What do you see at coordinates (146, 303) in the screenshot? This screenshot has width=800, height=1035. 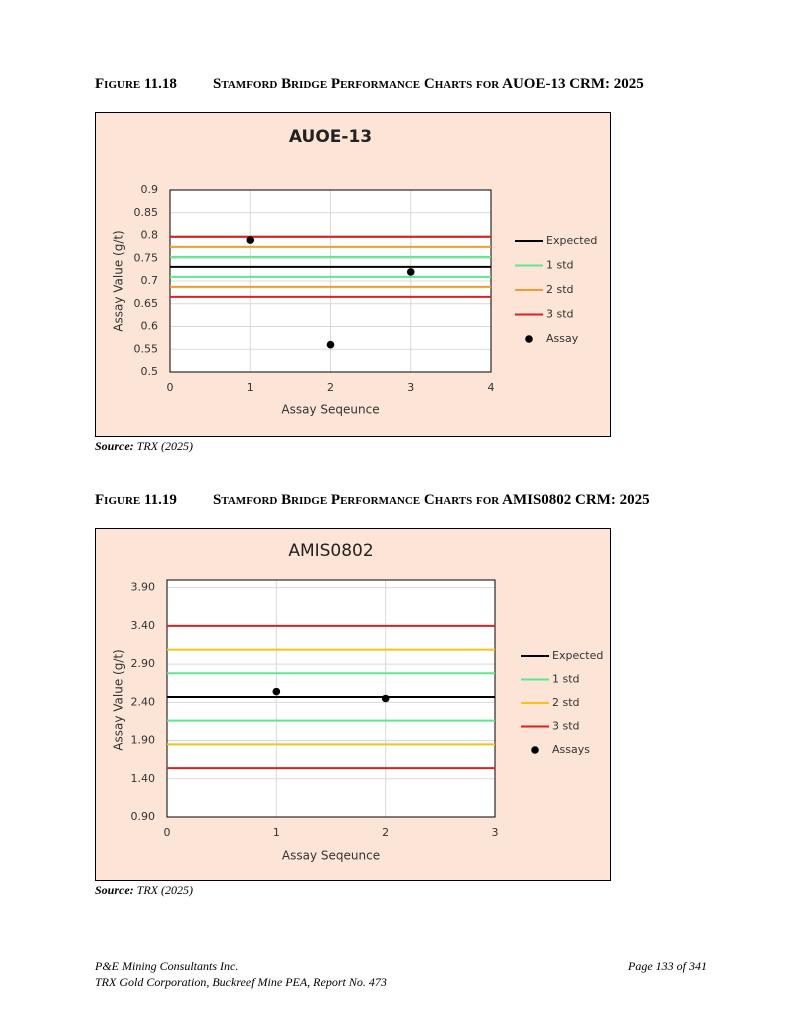 I see `y-tick-label: 0.65` at bounding box center [146, 303].